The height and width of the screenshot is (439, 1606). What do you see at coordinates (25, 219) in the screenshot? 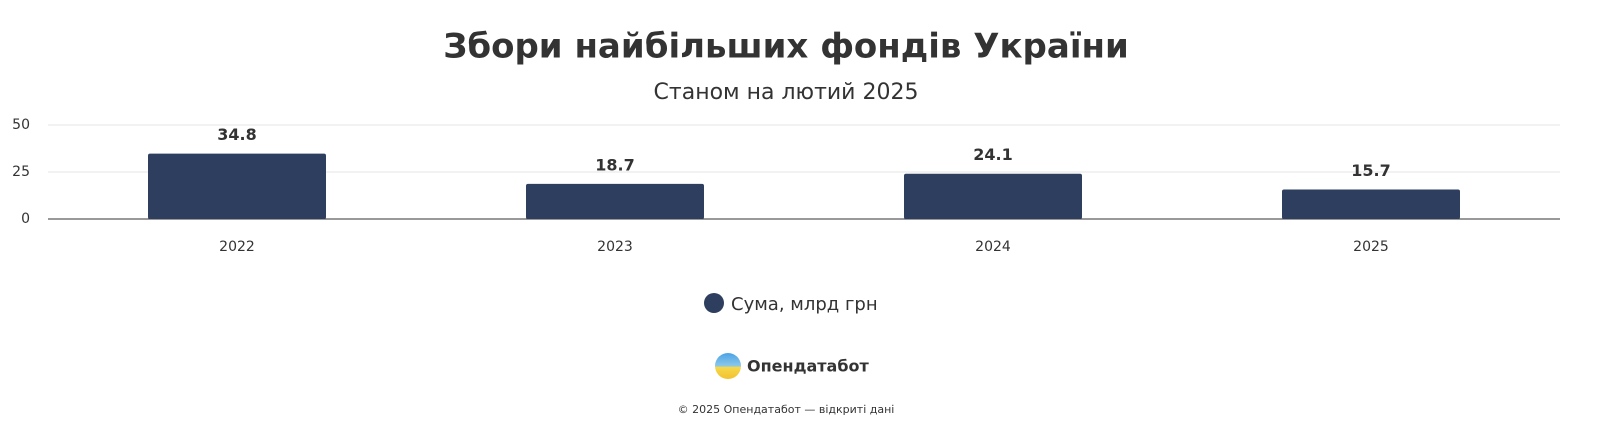
I see `y-tick-label: 0` at bounding box center [25, 219].